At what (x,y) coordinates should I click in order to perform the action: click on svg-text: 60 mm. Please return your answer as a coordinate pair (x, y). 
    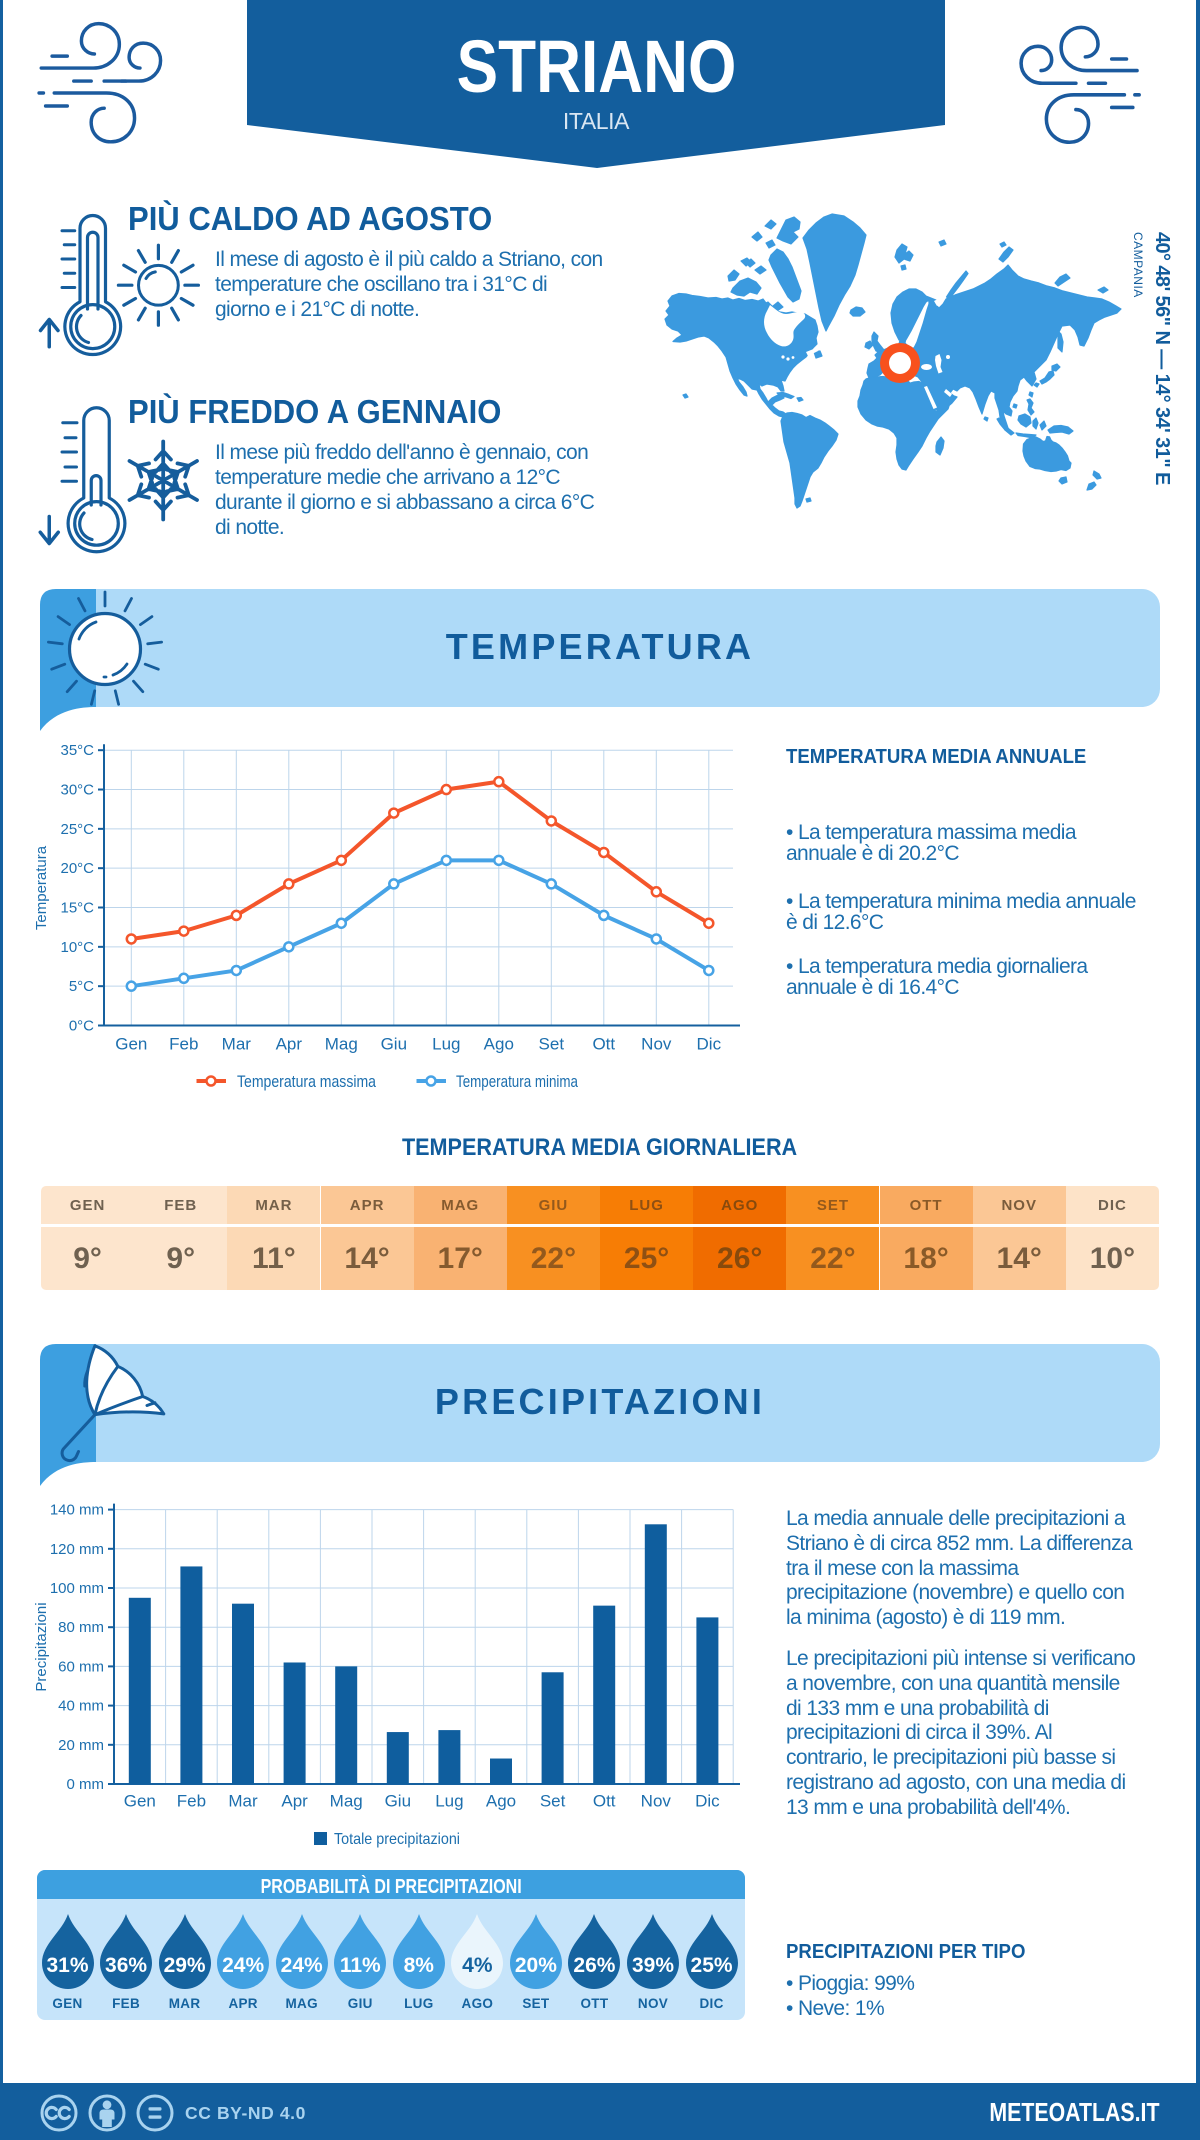
    Looking at the image, I should click on (81, 1666).